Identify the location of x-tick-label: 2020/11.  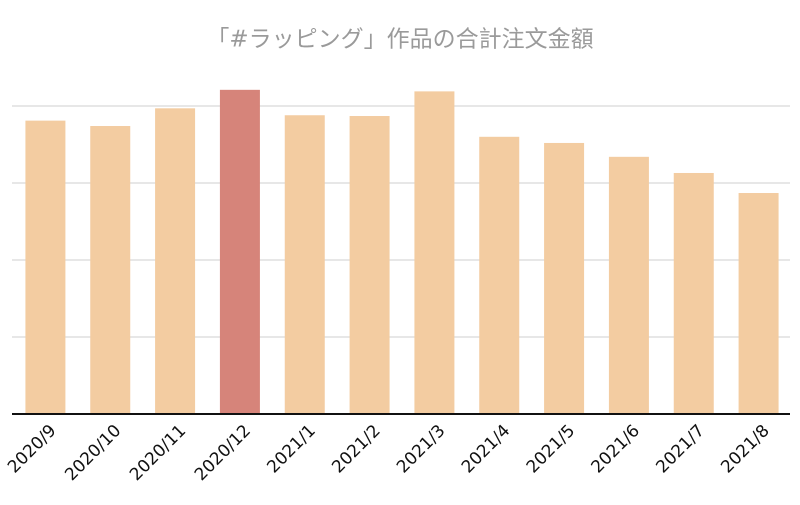
(158, 453).